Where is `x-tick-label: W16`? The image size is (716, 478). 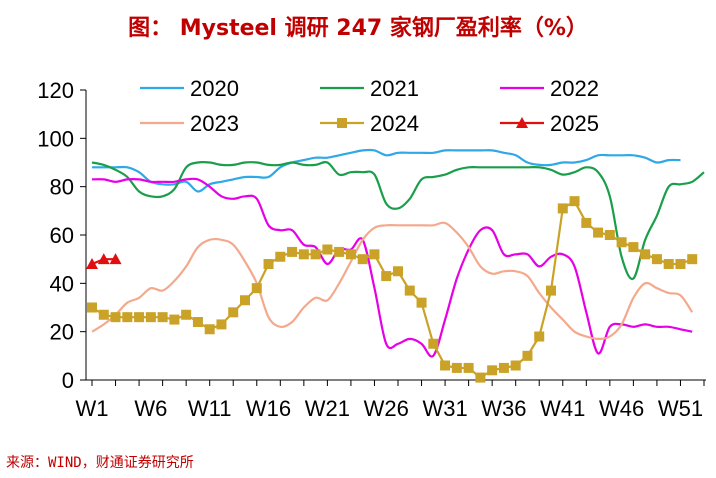
x-tick-label: W16 is located at coordinates (268, 408).